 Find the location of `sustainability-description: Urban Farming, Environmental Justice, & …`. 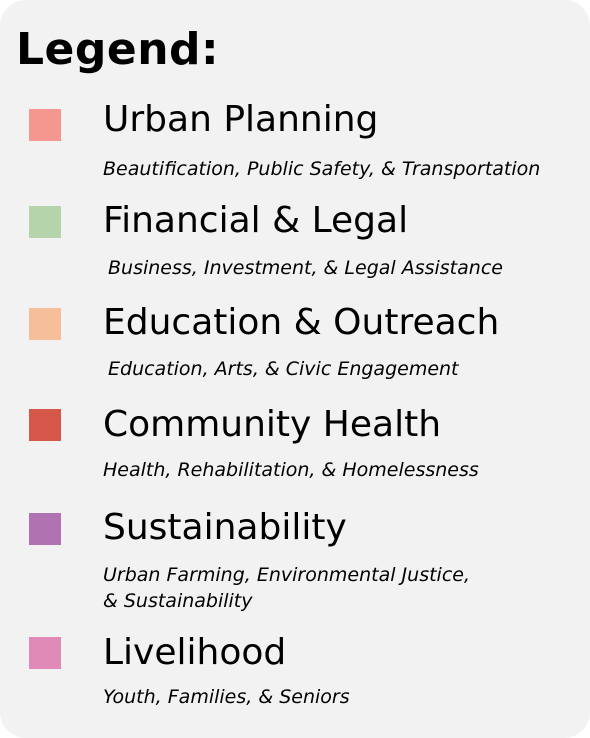

sustainability-description: Urban Farming, Environmental Justice, & … is located at coordinates (287, 588).